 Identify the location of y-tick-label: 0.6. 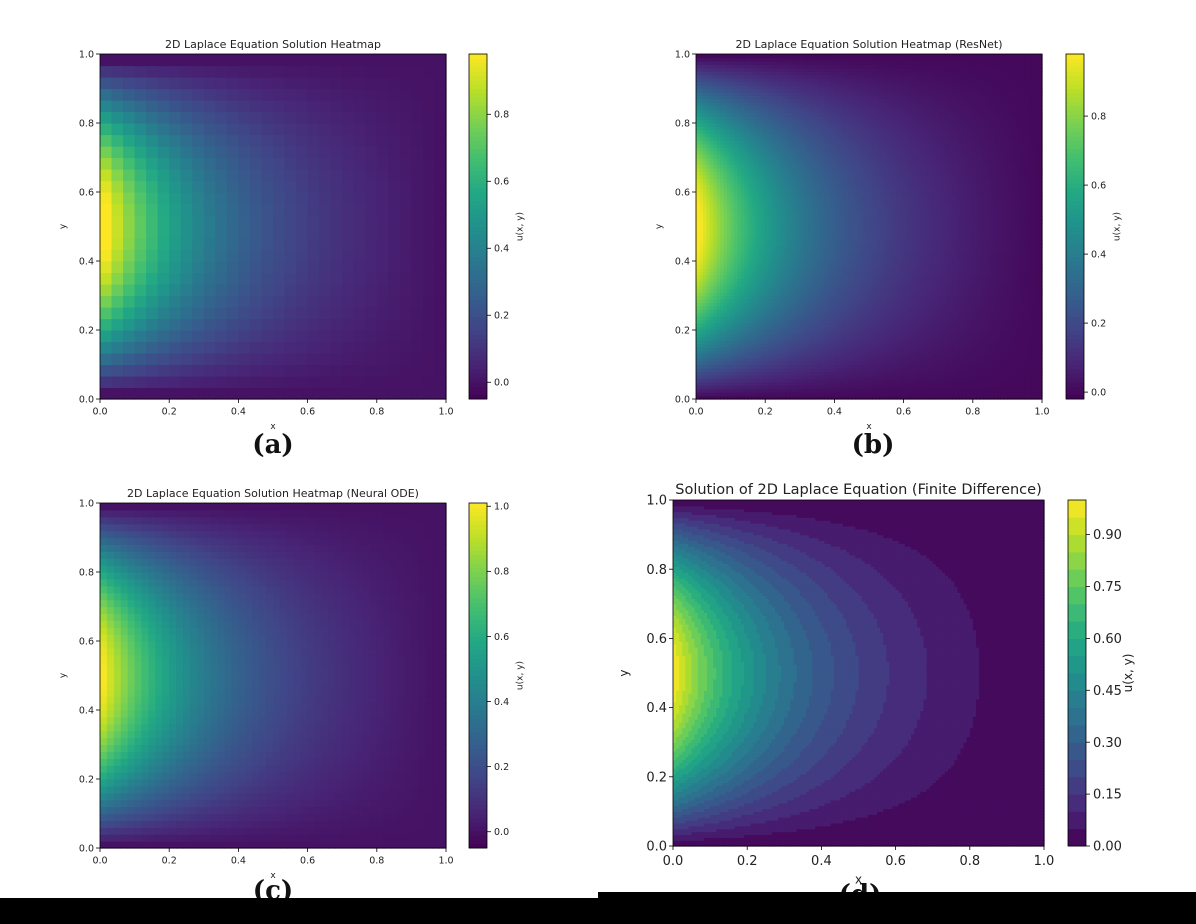
(86, 192).